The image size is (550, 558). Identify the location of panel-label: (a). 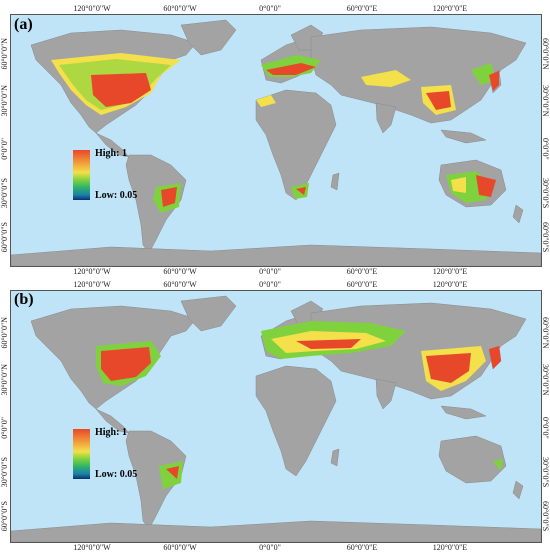
(23, 24).